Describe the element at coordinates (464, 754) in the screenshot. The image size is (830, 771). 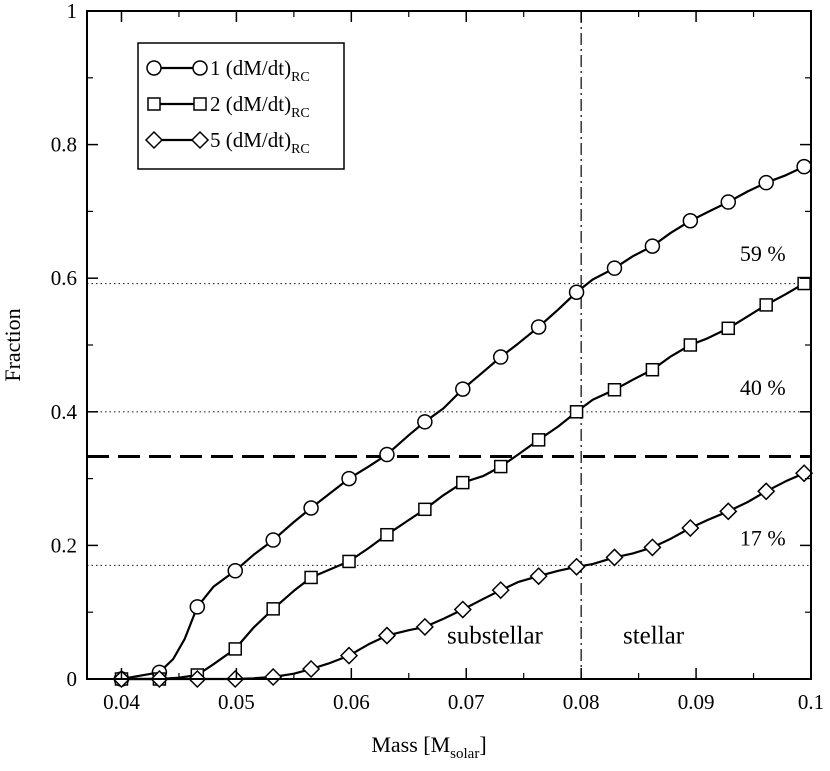
I see `x-axis-label-sub: solar` at that location.